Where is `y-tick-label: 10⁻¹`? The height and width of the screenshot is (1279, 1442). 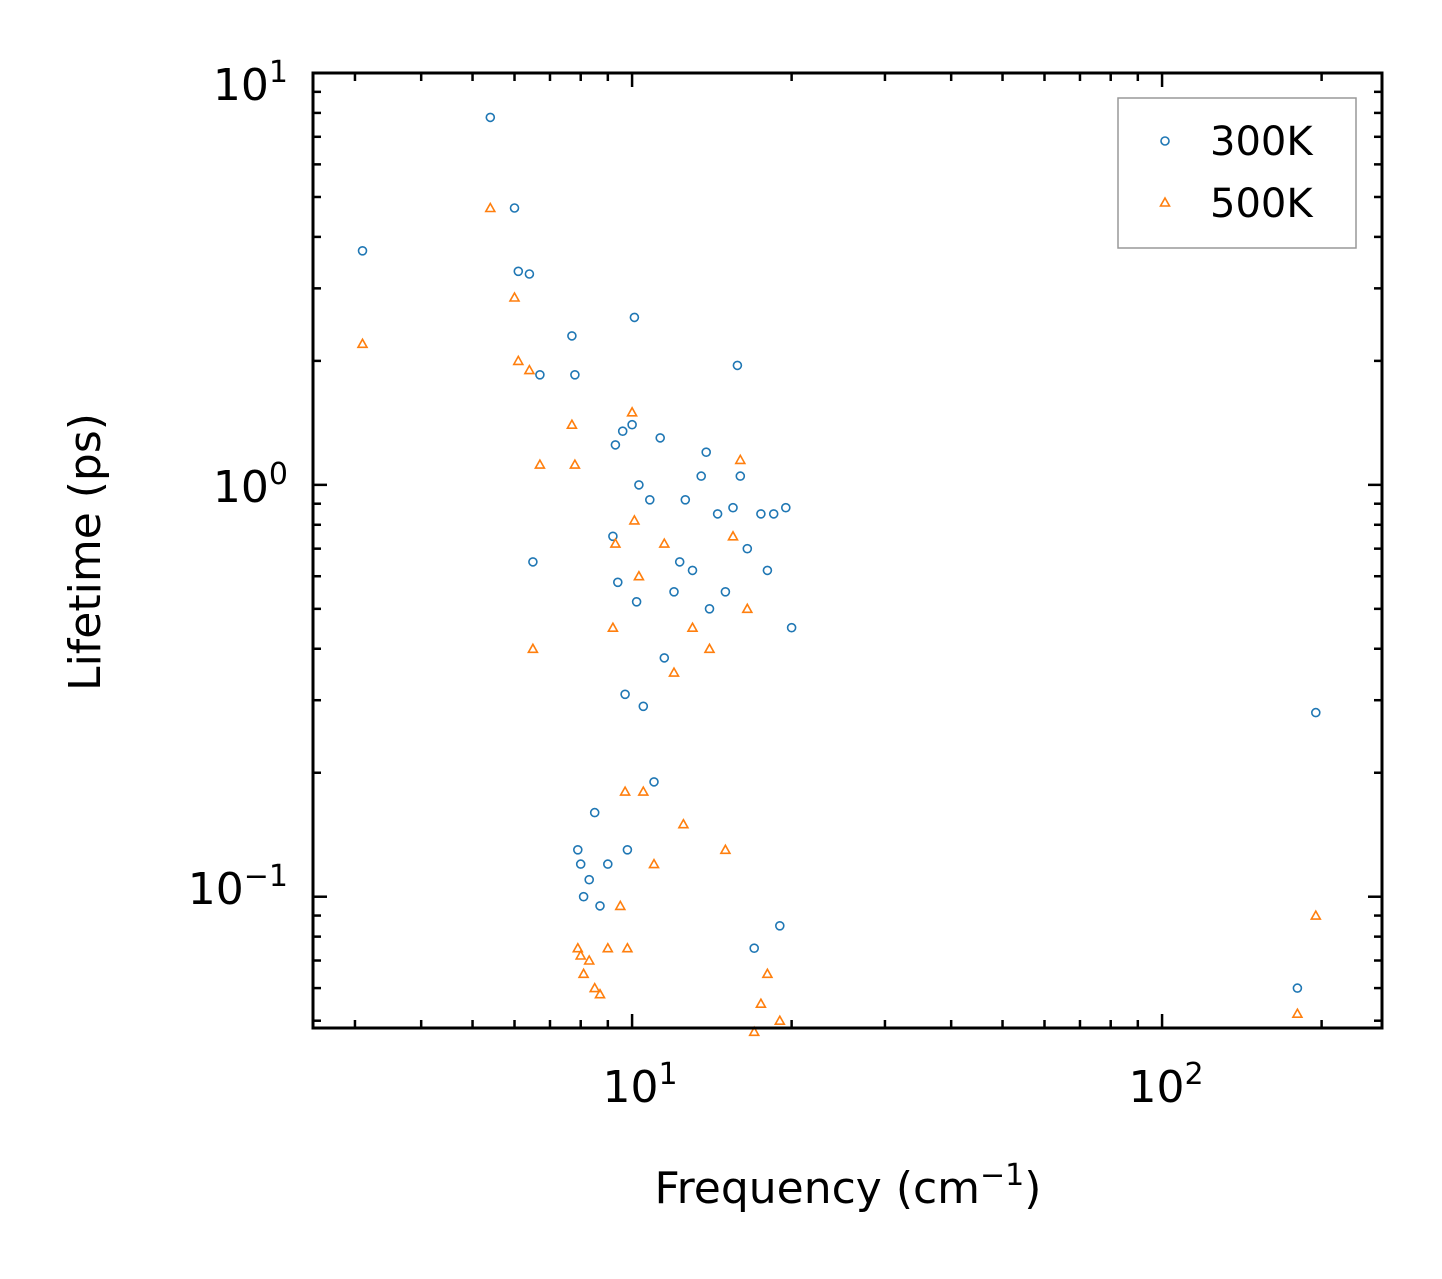
y-tick-label: 10⁻¹ is located at coordinates (238, 887).